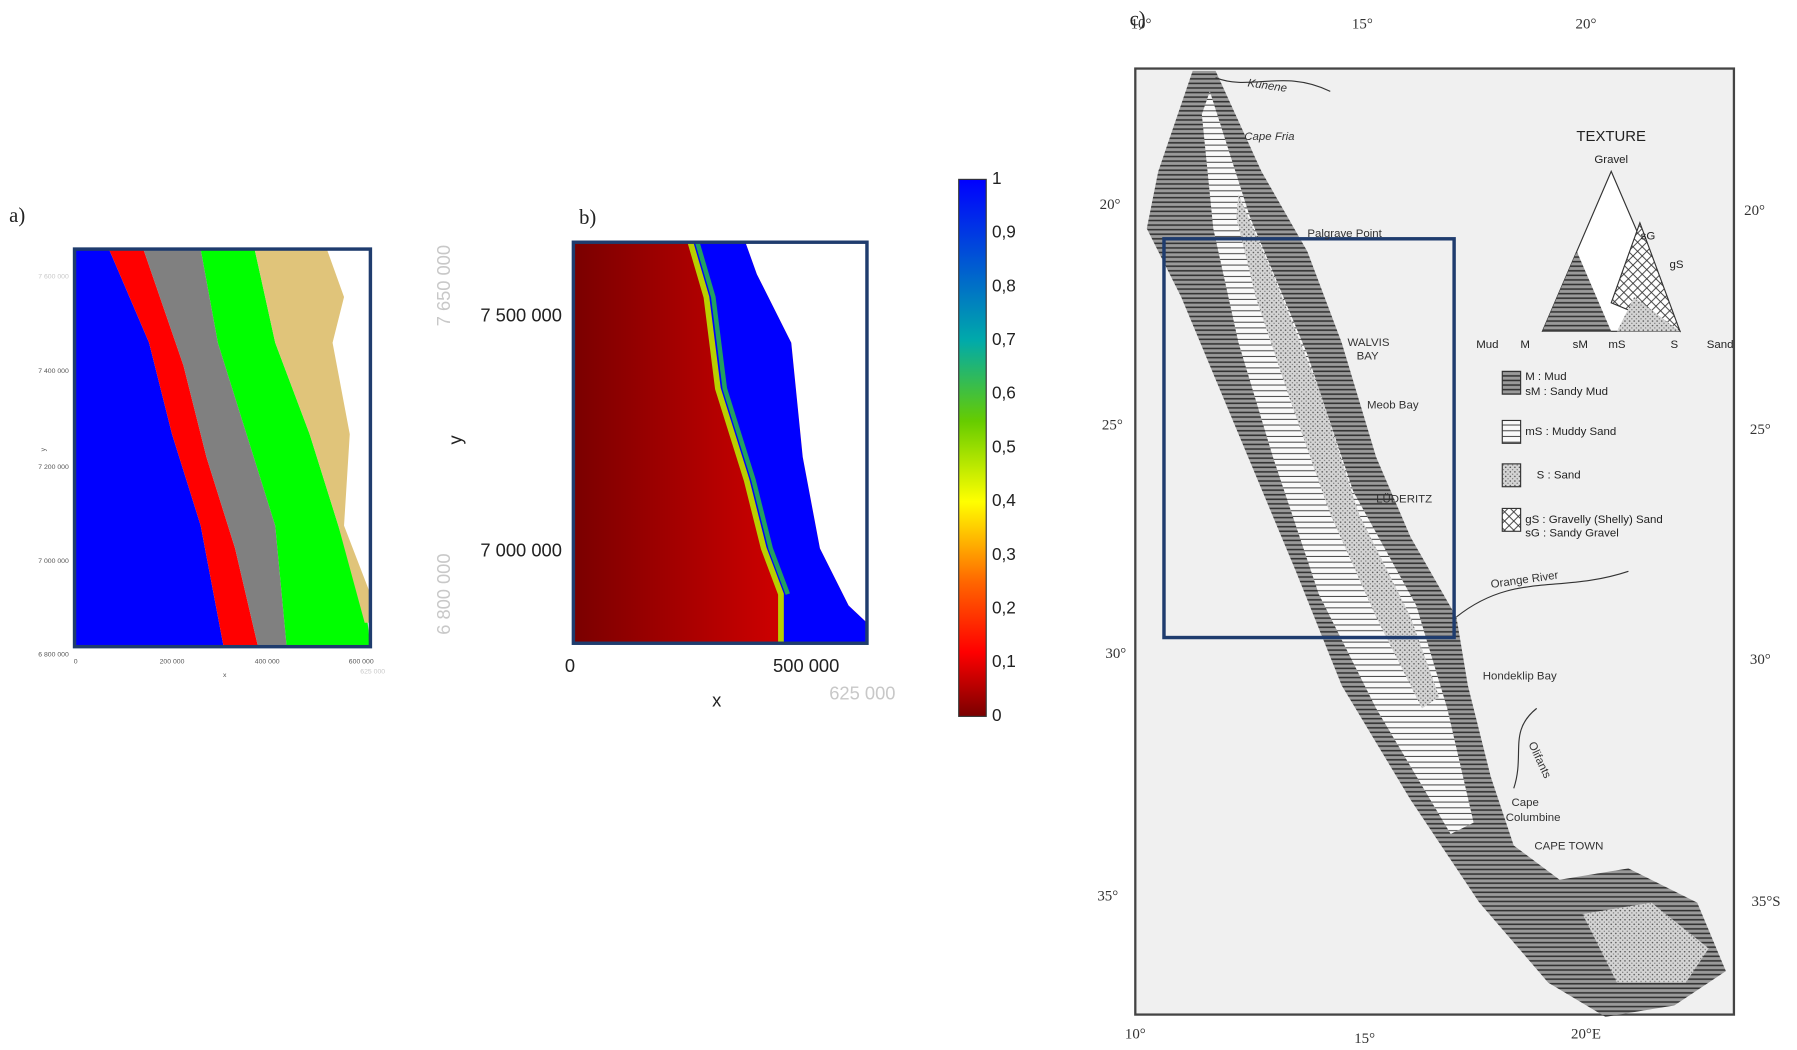  Describe the element at coordinates (1765, 902) in the screenshot. I see `graticule-label: 35°S` at that location.